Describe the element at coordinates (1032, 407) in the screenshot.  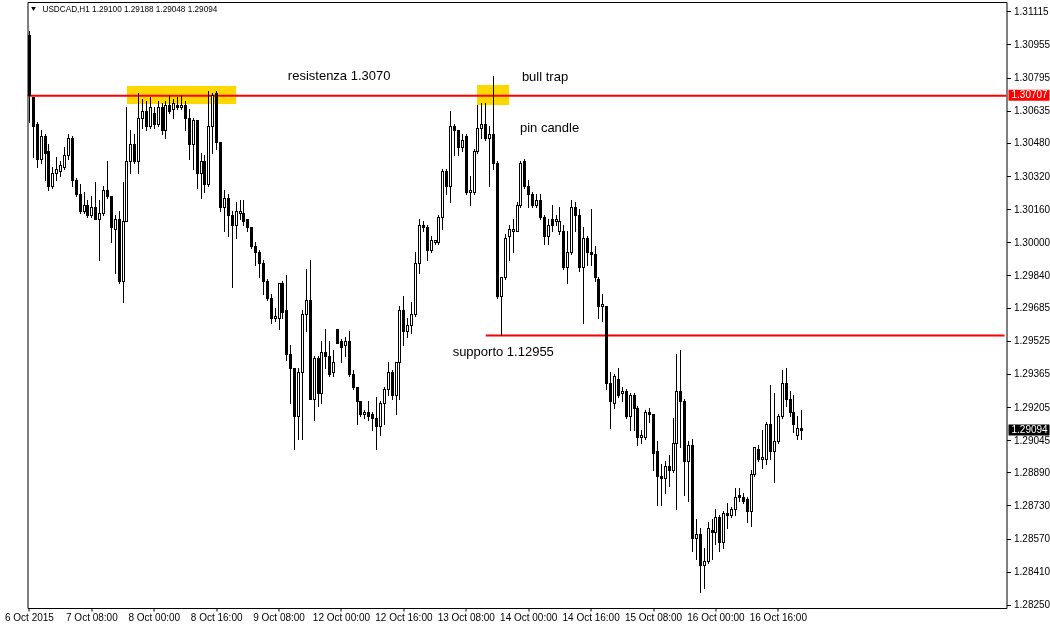
I see `y-tick-label: 1.29205` at that location.